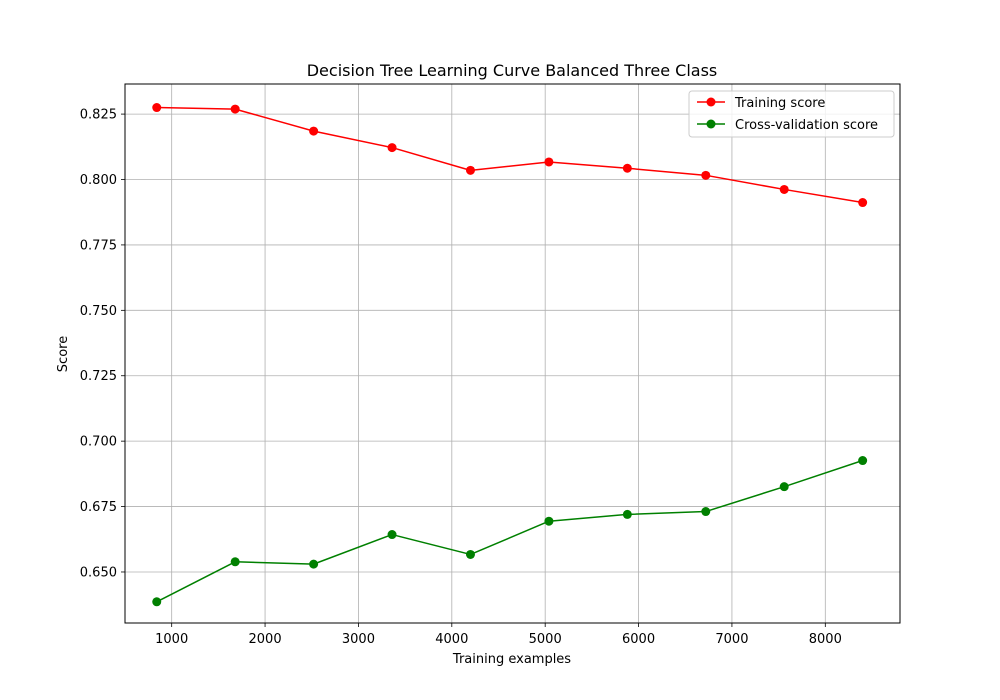  Describe the element at coordinates (358, 639) in the screenshot. I see `x-tick-label: 3000` at that location.